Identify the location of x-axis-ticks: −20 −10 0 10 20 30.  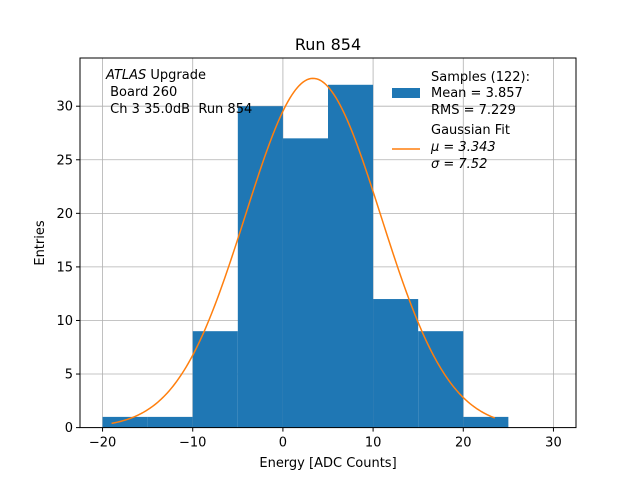
(325, 439).